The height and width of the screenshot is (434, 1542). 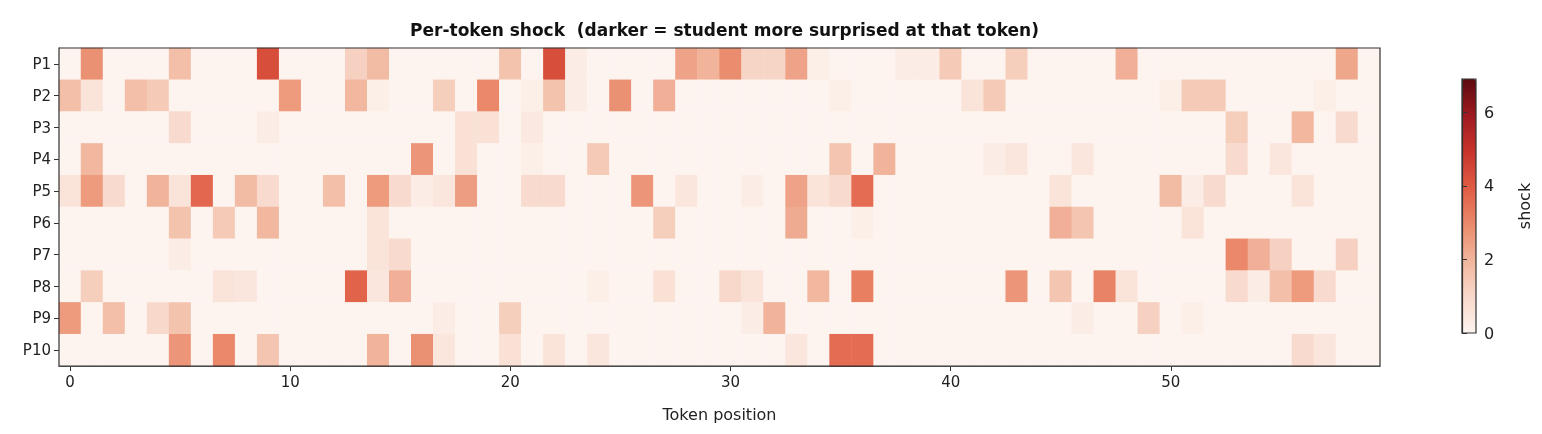 I want to click on x-tick-label: 0, so click(x=70, y=381).